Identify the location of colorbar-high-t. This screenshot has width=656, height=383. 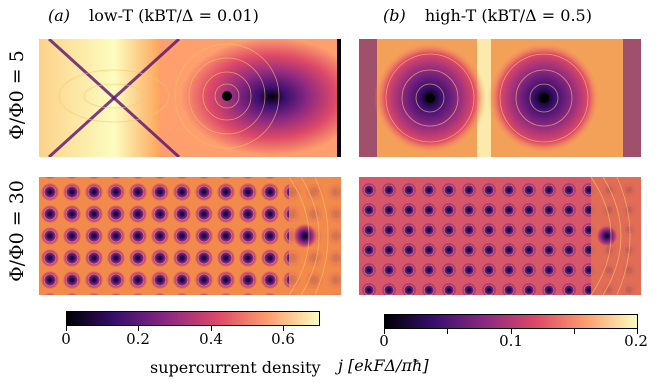
(511, 321).